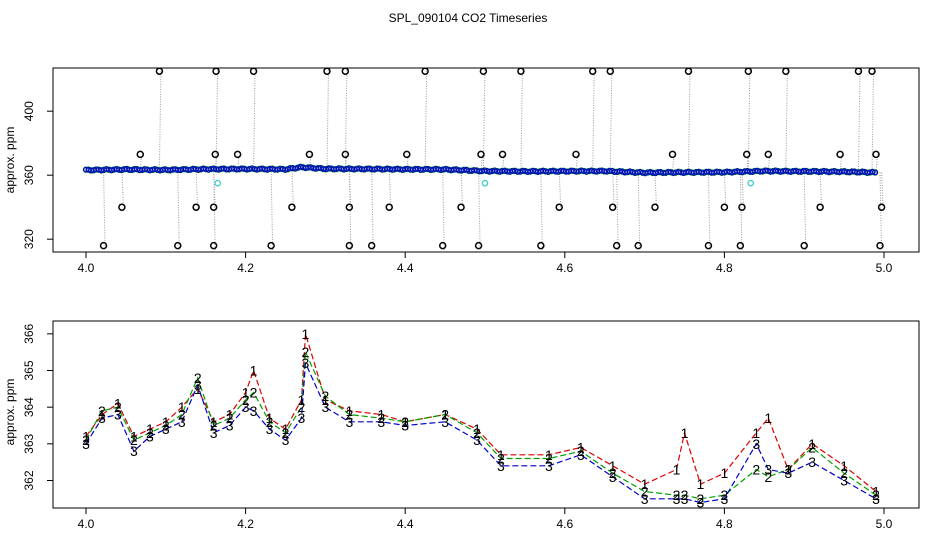 Image resolution: width=936 pixels, height=540 pixels. What do you see at coordinates (564, 524) in the screenshot?
I see `bottom-x-tick-label: 4.6` at bounding box center [564, 524].